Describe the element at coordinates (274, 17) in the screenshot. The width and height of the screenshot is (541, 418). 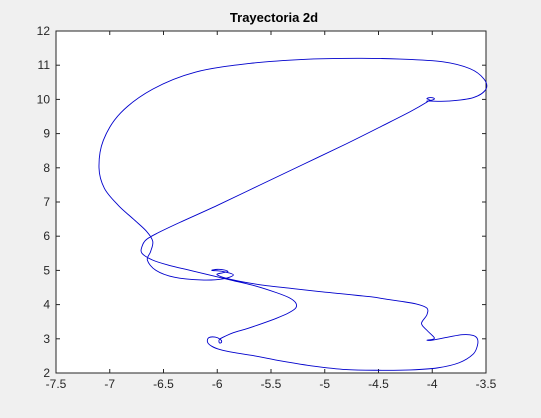
I see `chart-title: Trayectoria 2d` at that location.